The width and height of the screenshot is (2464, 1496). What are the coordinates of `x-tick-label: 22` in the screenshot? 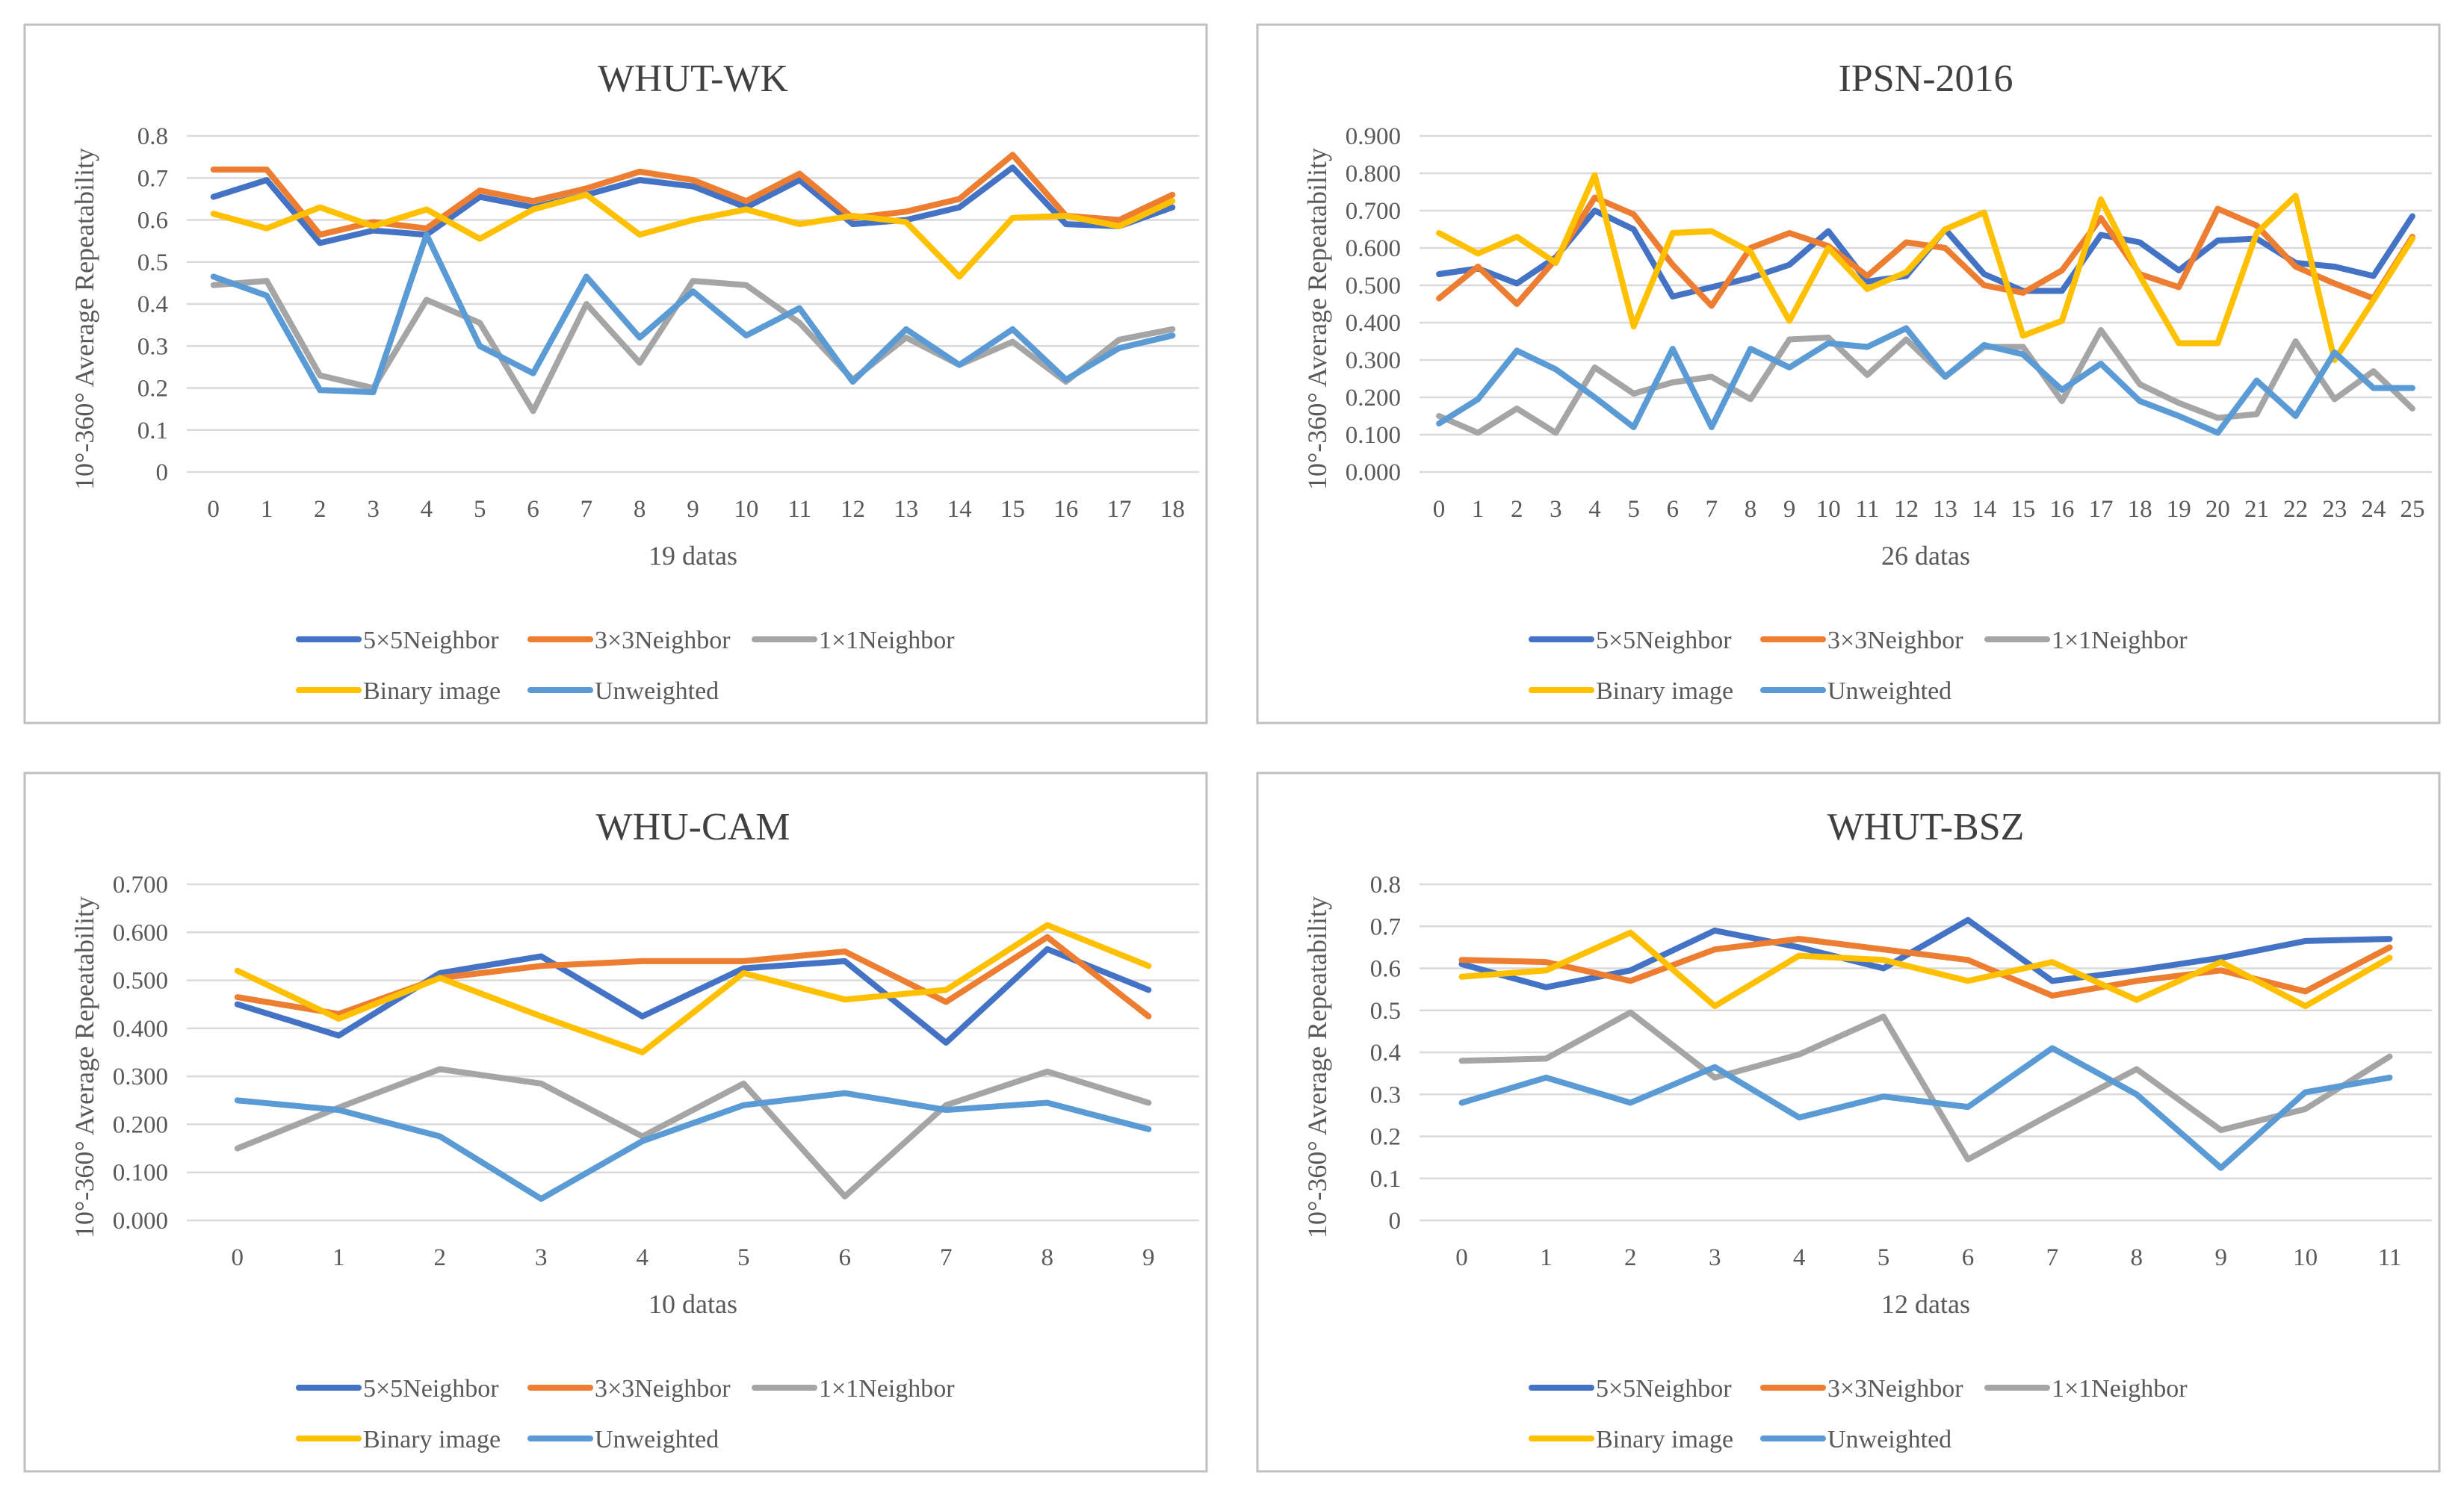 It's located at (2295, 510).